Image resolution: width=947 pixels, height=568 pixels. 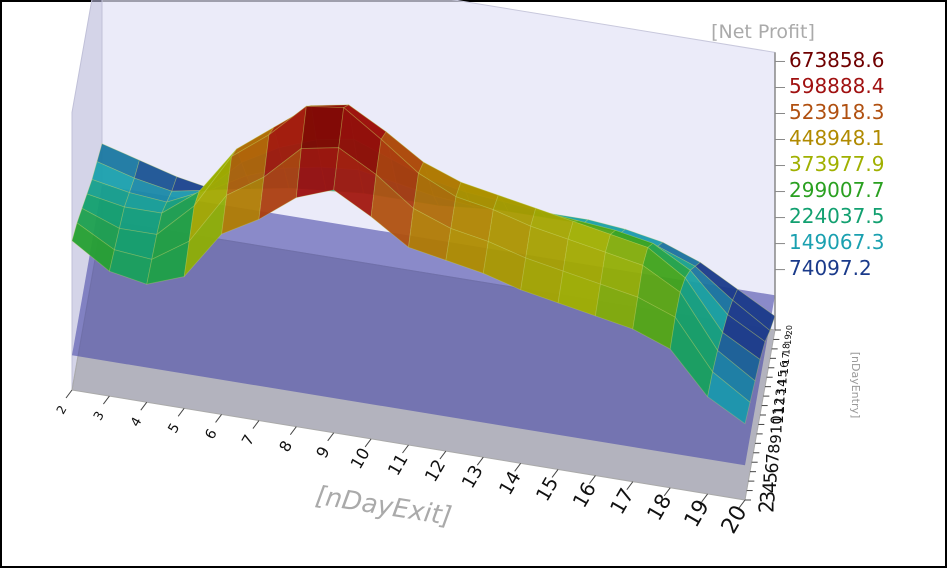 I want to click on z-tick-label: 74097.2, so click(x=830, y=268).